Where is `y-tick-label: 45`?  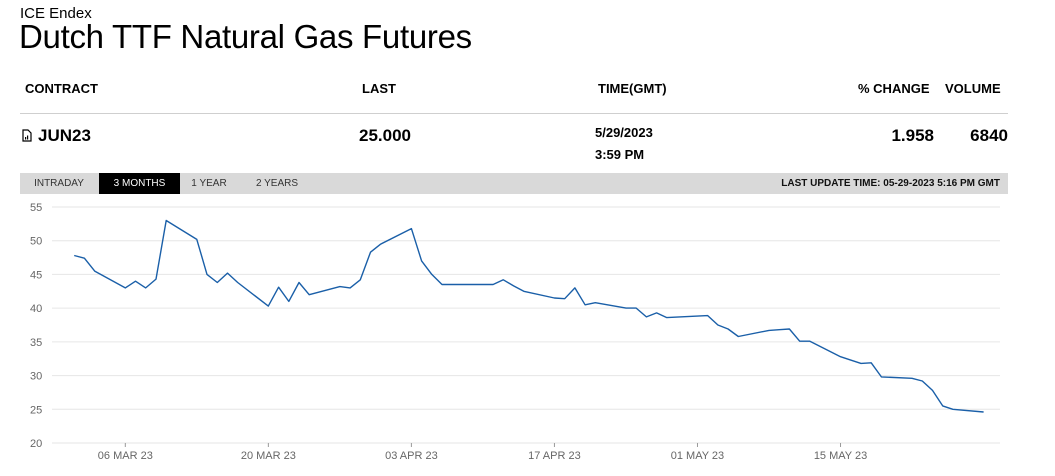 y-tick-label: 45 is located at coordinates (36, 275).